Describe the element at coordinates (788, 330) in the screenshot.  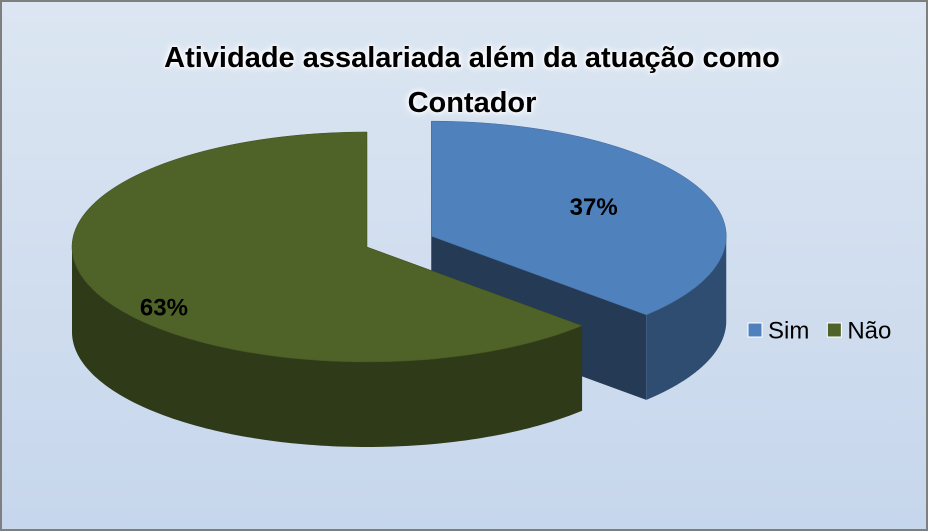
I see `legend-label: Sim` at that location.